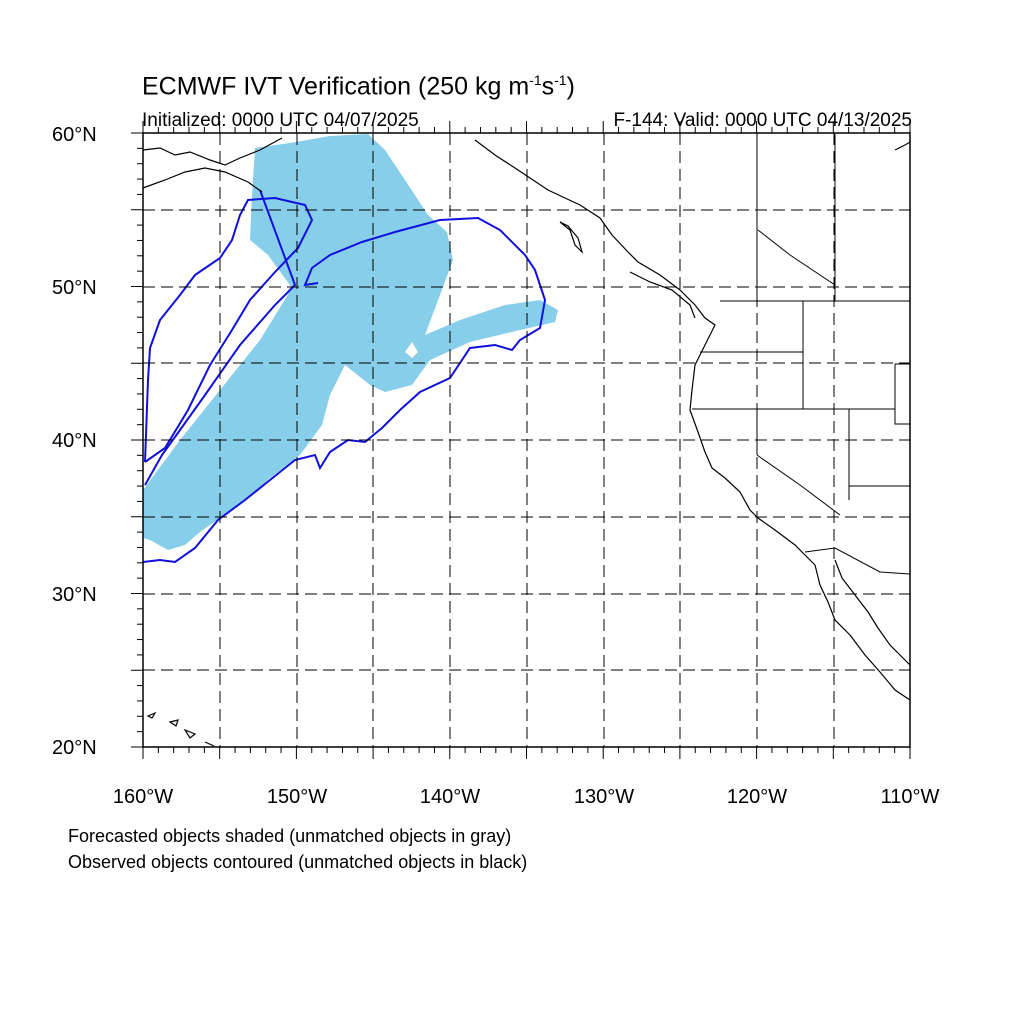 This screenshot has height=1024, width=1024. What do you see at coordinates (74, 288) in the screenshot?
I see `lat-label-50: 50°N` at bounding box center [74, 288].